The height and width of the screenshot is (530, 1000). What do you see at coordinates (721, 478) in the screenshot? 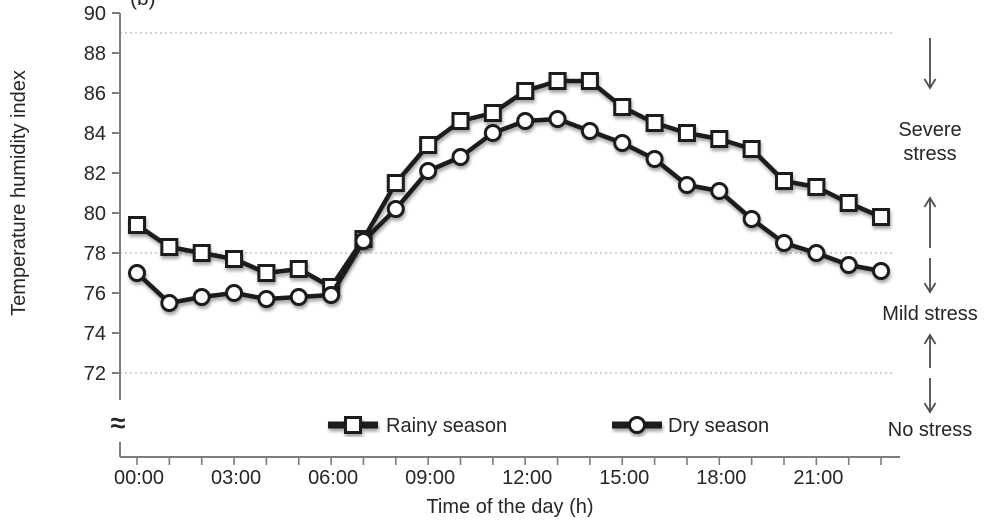
I see `x-tick-label-18:00: 18:00` at bounding box center [721, 478].